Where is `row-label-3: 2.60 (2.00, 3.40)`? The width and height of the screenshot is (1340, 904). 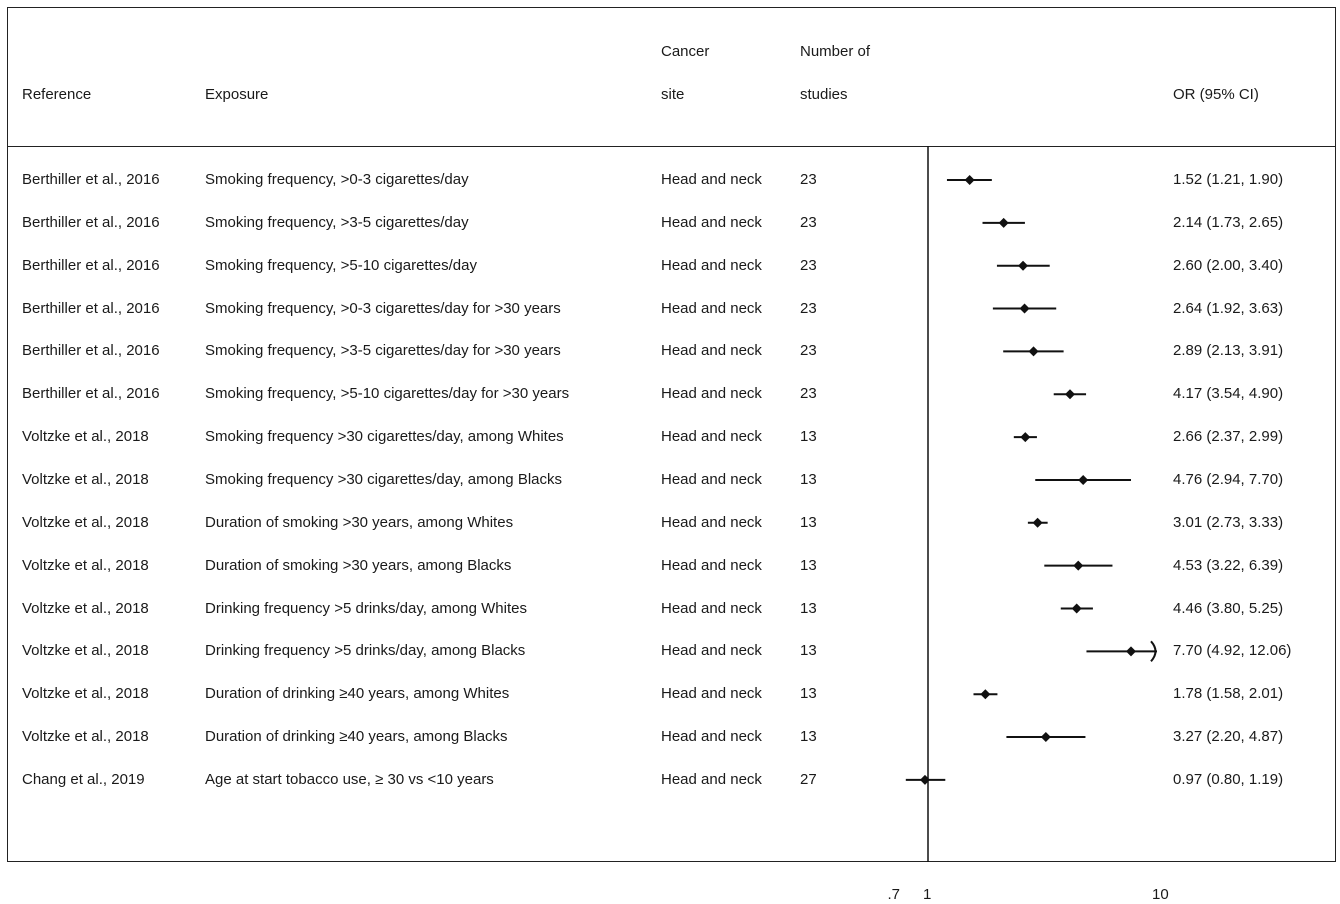
row-label-3: 2.60 (2.00, 3.40) is located at coordinates (1228, 265).